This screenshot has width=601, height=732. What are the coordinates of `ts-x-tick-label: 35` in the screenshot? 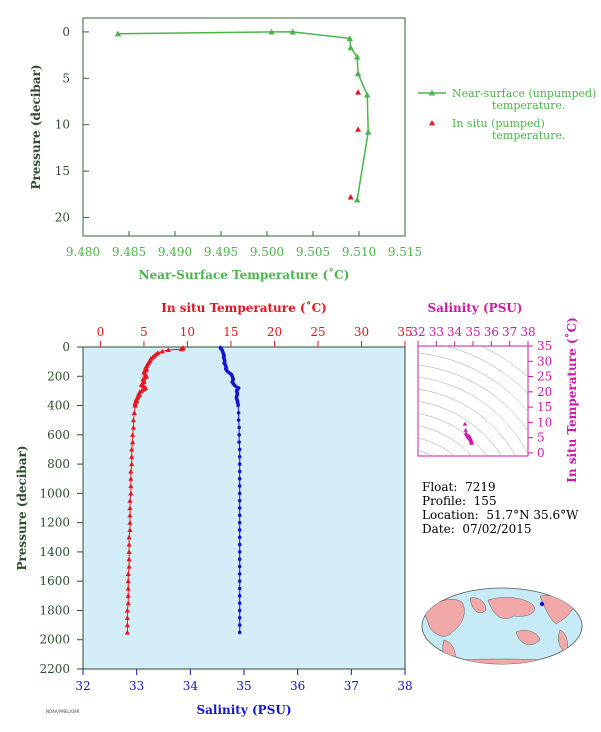 It's located at (472, 332).